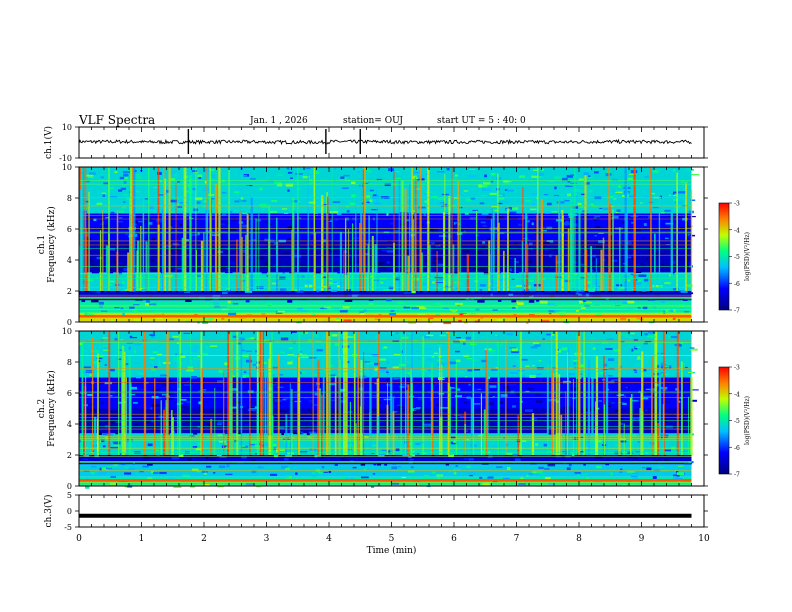 The height and width of the screenshot is (612, 792). What do you see at coordinates (51, 244) in the screenshot?
I see `frequency-axis-label: Frequency (kHz)` at bounding box center [51, 244].